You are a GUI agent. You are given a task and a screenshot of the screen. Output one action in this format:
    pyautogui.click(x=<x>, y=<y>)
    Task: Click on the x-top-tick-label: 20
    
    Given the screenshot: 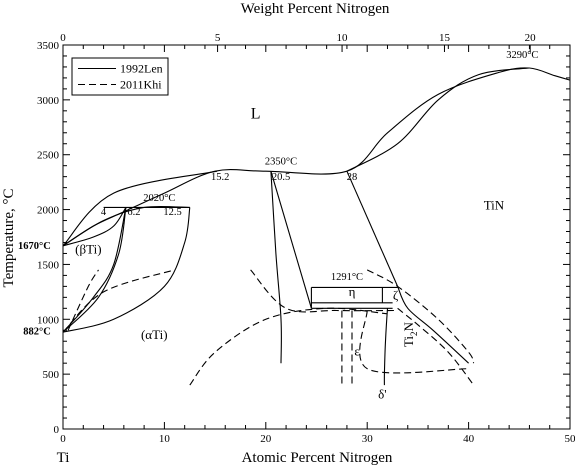 What is the action you would take?
    pyautogui.click(x=531, y=38)
    